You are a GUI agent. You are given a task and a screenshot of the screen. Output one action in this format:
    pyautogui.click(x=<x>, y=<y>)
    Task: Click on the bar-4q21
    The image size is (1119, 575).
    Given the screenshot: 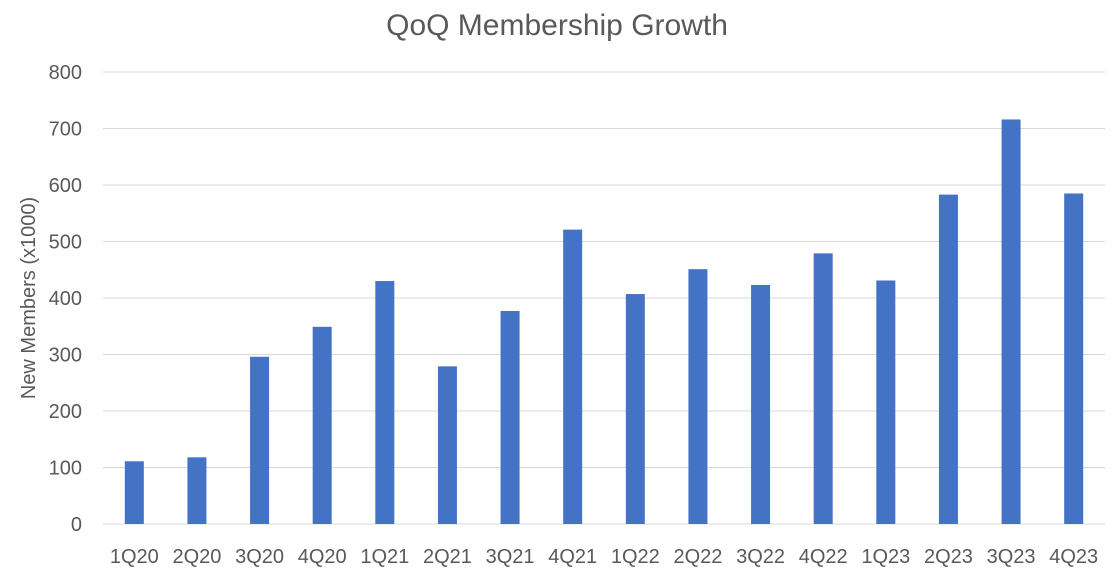 What is the action you would take?
    pyautogui.click(x=573, y=376)
    